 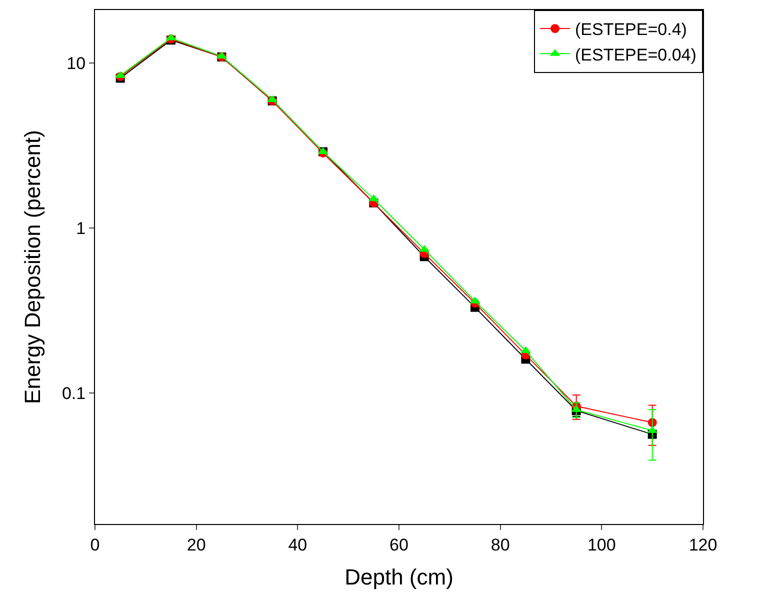 I want to click on y-tick-label: 0.1, so click(x=74, y=393).